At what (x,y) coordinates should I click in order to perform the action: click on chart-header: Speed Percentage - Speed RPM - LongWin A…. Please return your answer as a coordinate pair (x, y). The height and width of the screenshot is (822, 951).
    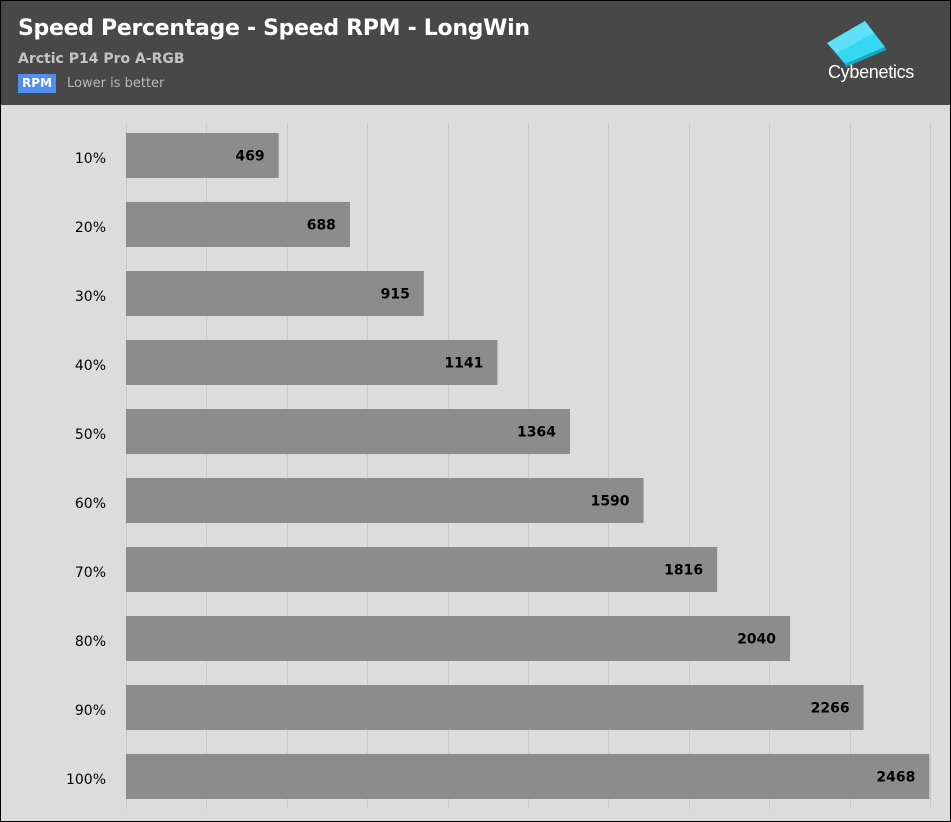
    Looking at the image, I should click on (475, 53).